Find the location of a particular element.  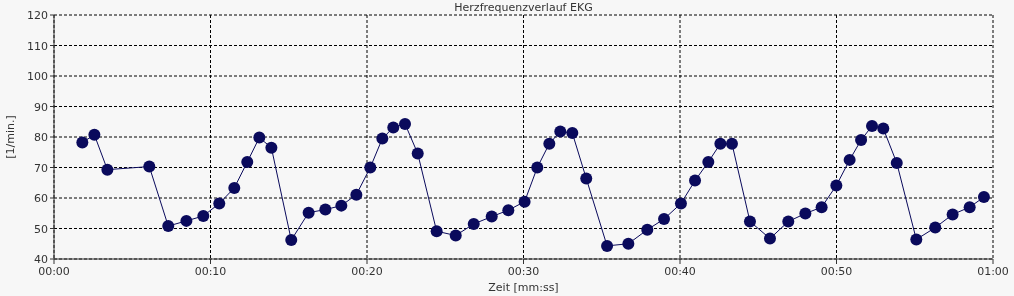

y-tick-label: 110 is located at coordinates (37, 46).